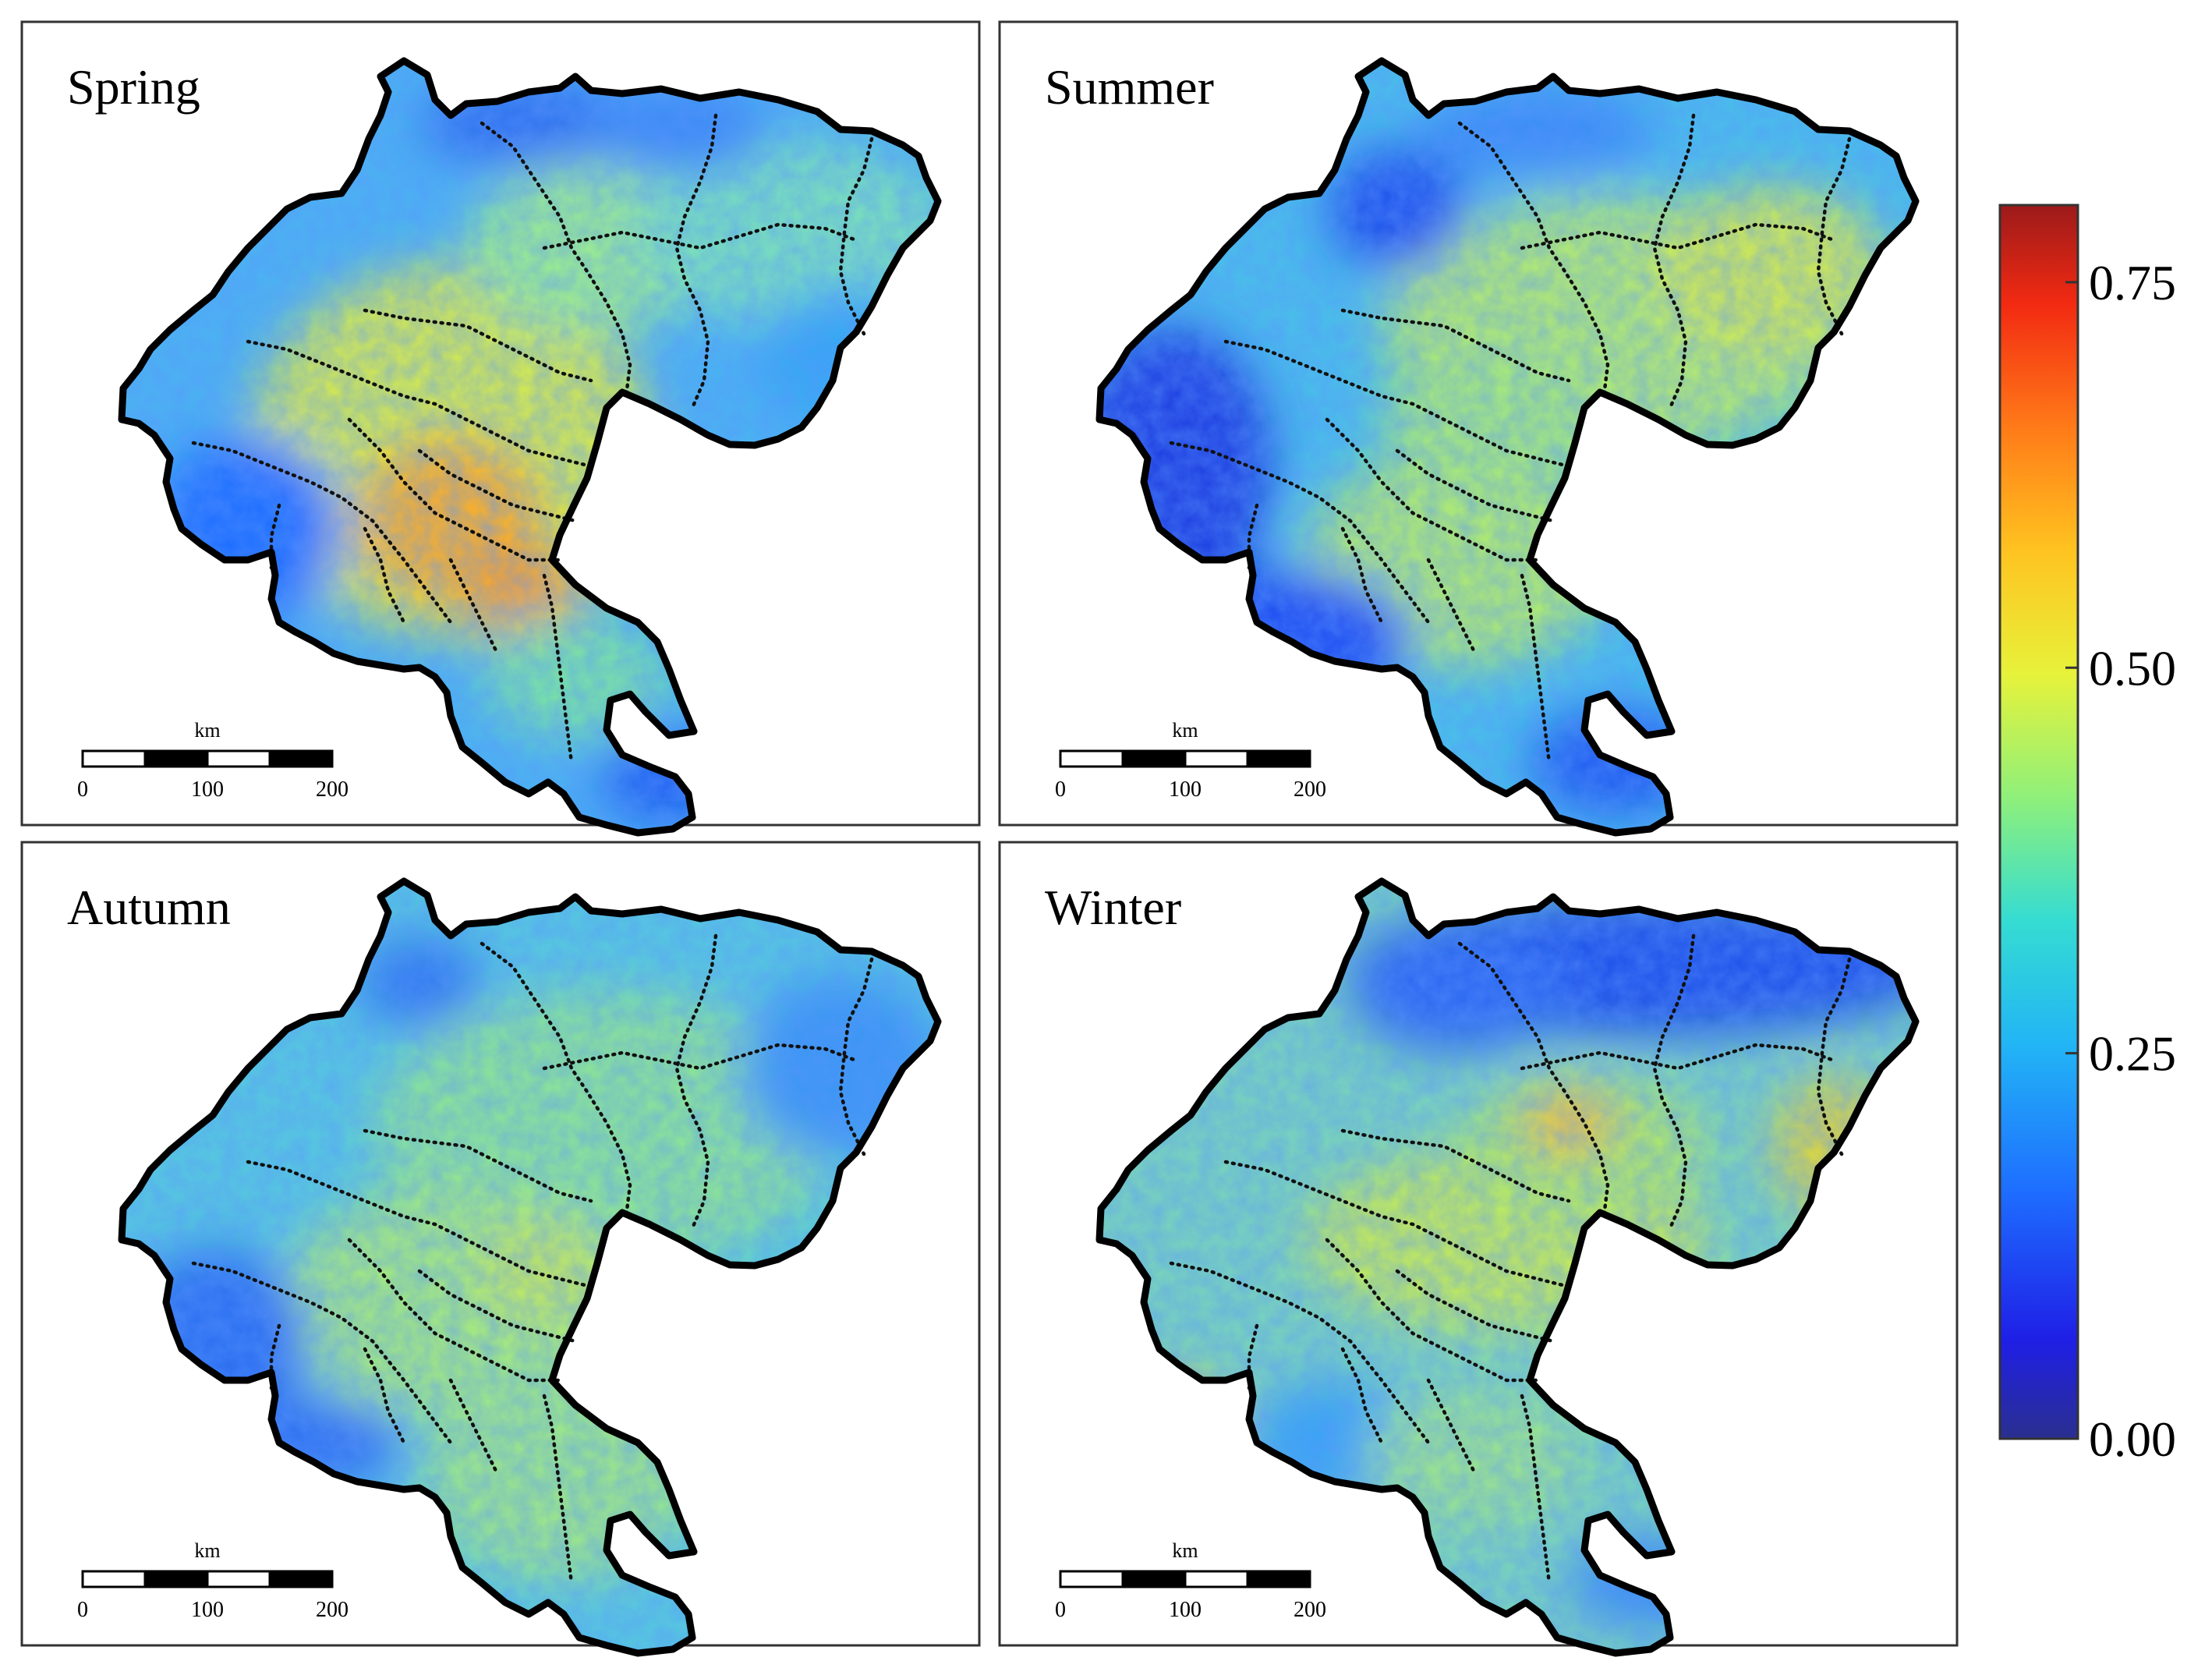  I want to click on colorbar-tick-label: 0.25, so click(2133, 1054).